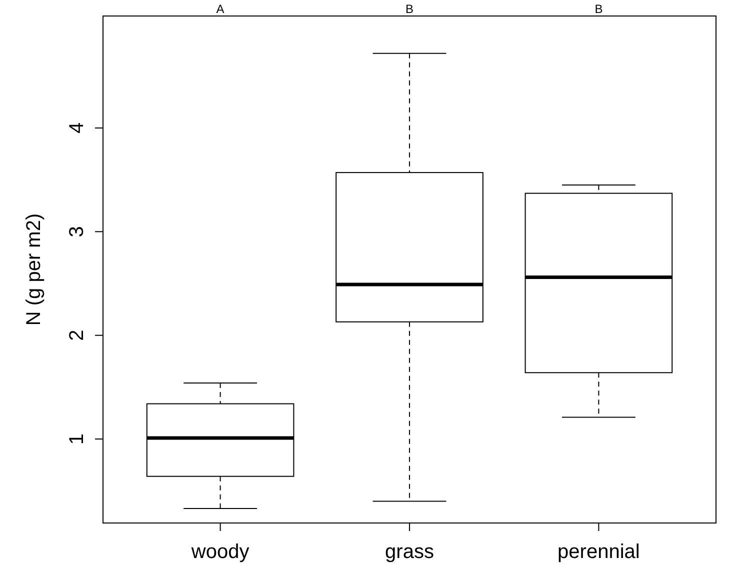  What do you see at coordinates (34, 269) in the screenshot?
I see `y-axis-title: N (g per m2)` at bounding box center [34, 269].